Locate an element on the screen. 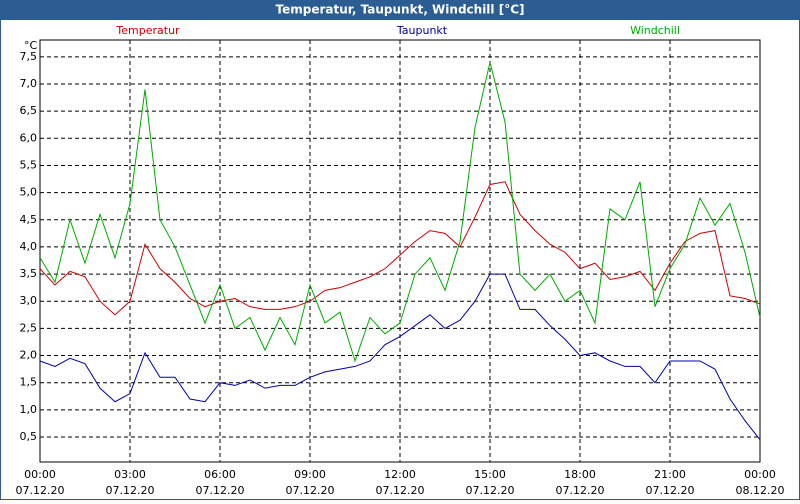  y-tick-label: 6,5 is located at coordinates (29, 110).